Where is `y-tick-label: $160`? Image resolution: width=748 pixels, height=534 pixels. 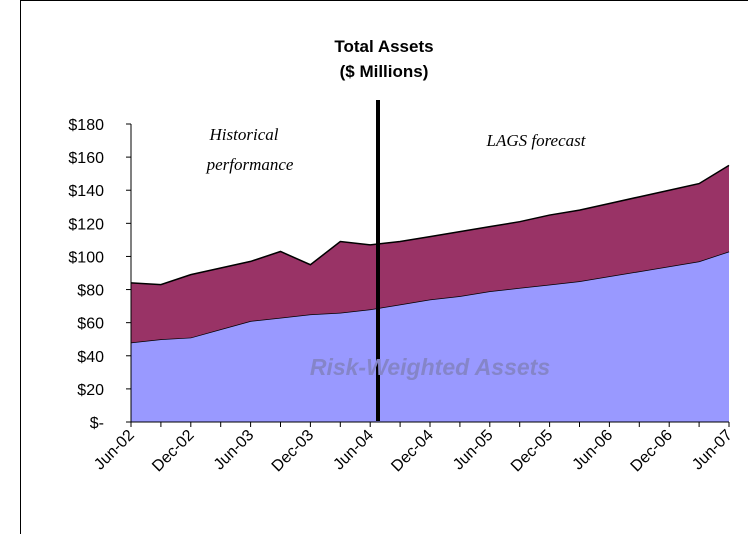
y-tick-label: $160 is located at coordinates (86, 158).